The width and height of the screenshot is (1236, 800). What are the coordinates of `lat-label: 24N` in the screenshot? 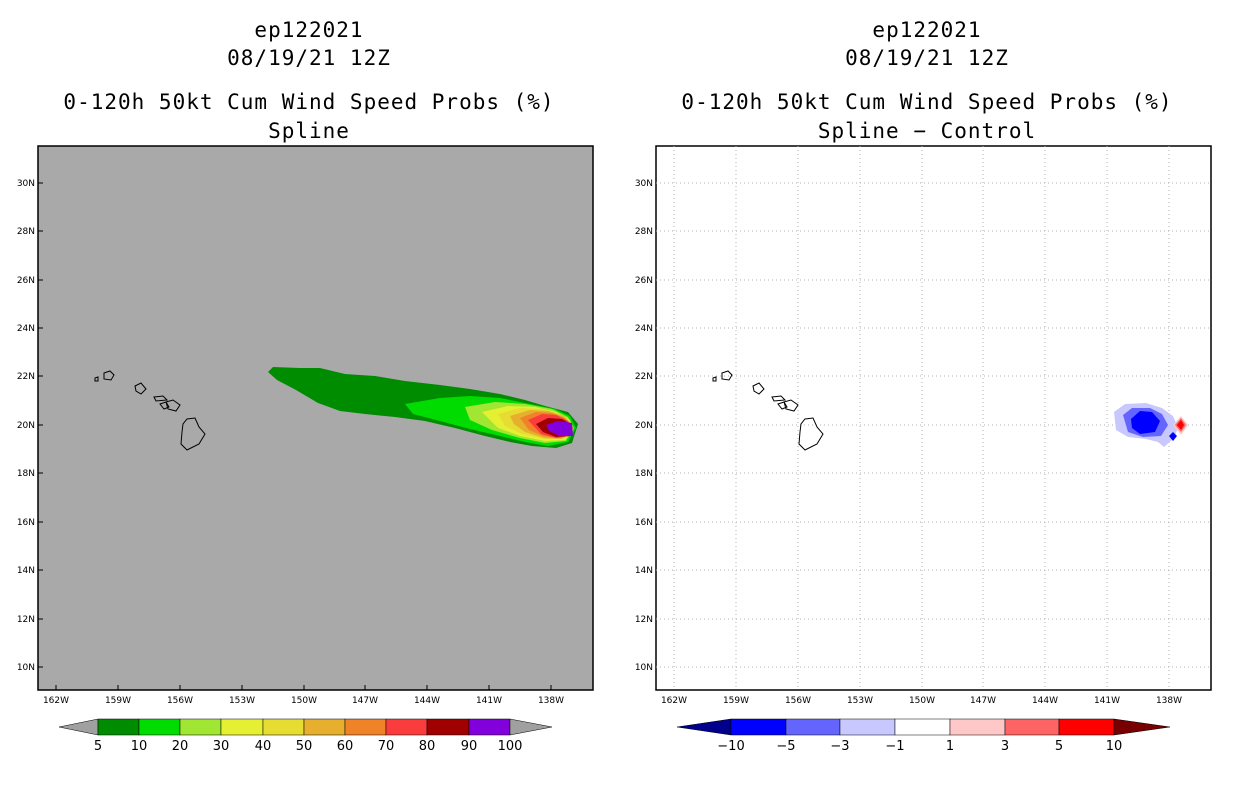 It's located at (644, 329).